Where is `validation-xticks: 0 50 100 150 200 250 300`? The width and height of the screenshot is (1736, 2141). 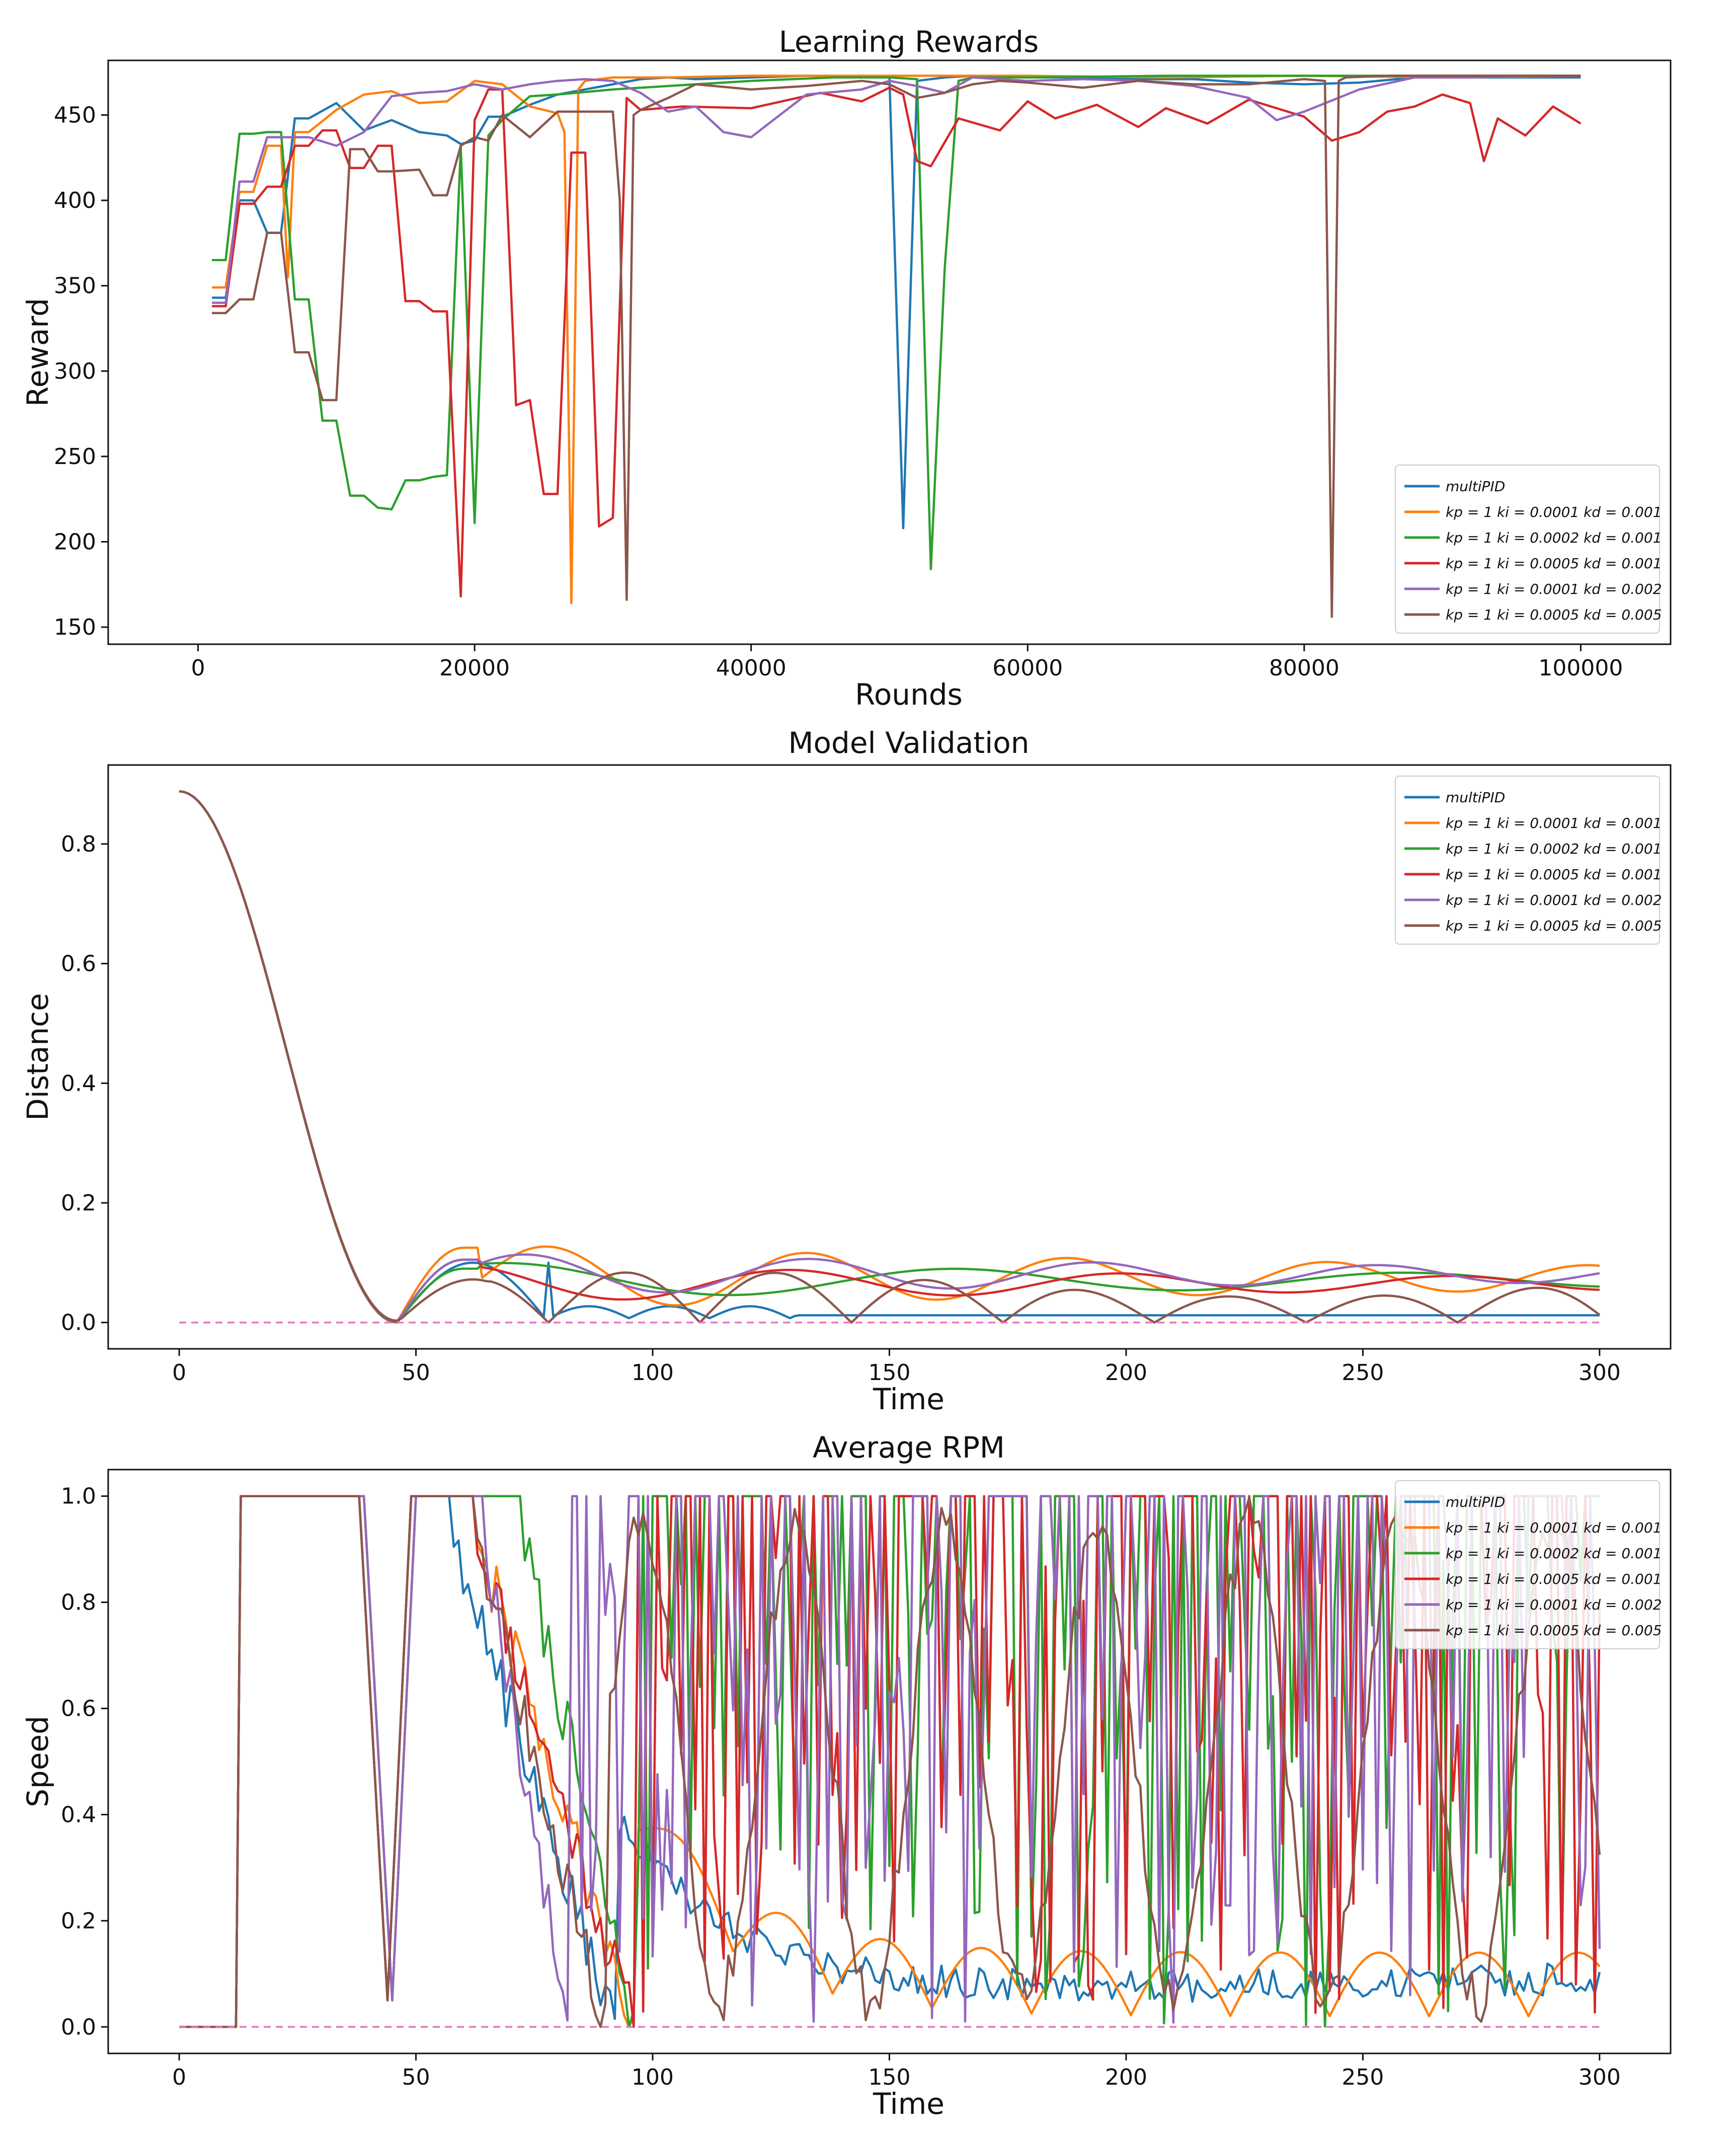
validation-xticks: 0 50 100 150 200 250 300 is located at coordinates (896, 1367).